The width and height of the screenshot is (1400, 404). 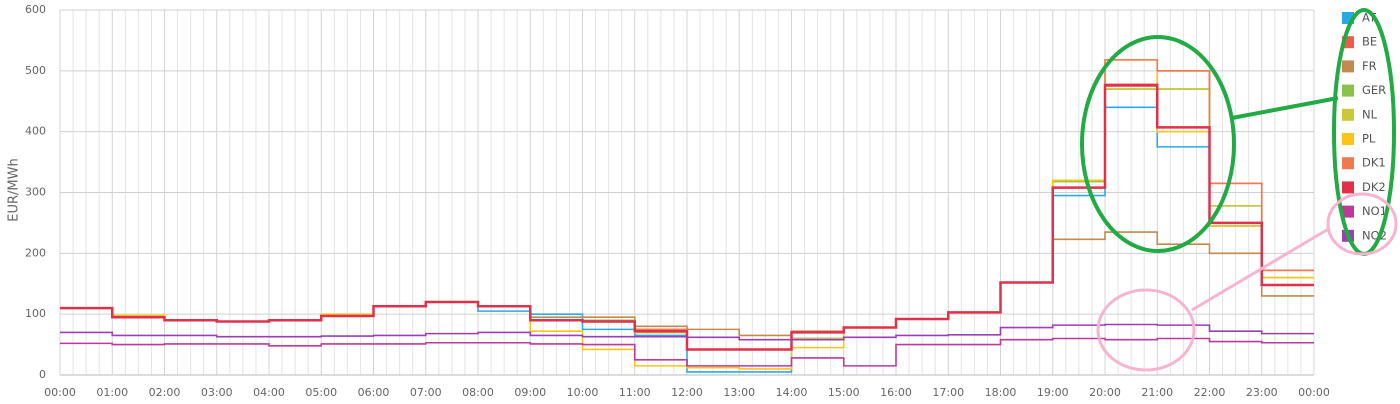 I want to click on x-tick-label: 22:00, so click(x=1210, y=392).